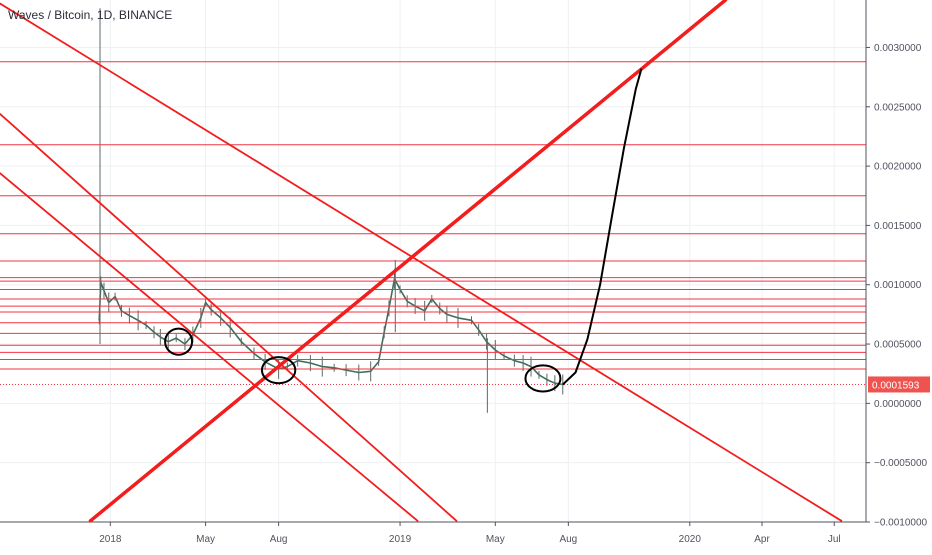 This screenshot has width=932, height=555. I want to click on y-tick-label: 0.0025000, so click(898, 107).